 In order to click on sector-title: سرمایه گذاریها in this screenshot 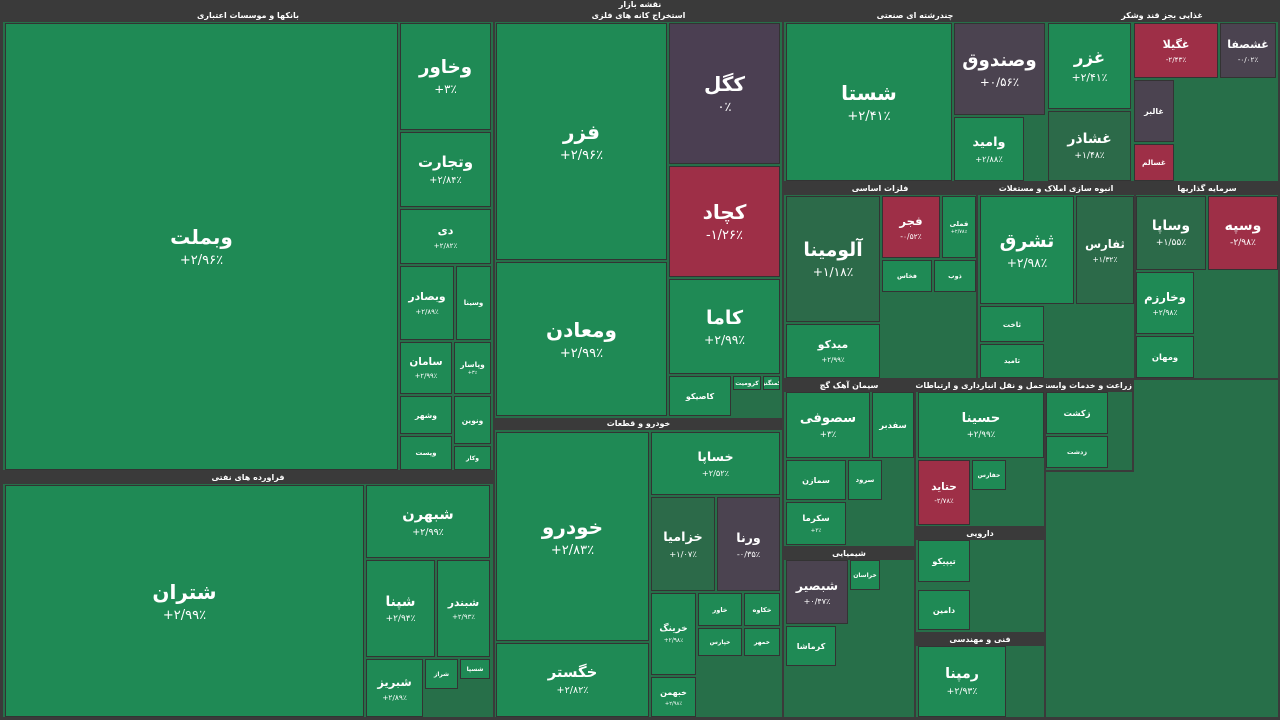, I will do `click(1207, 189)`.